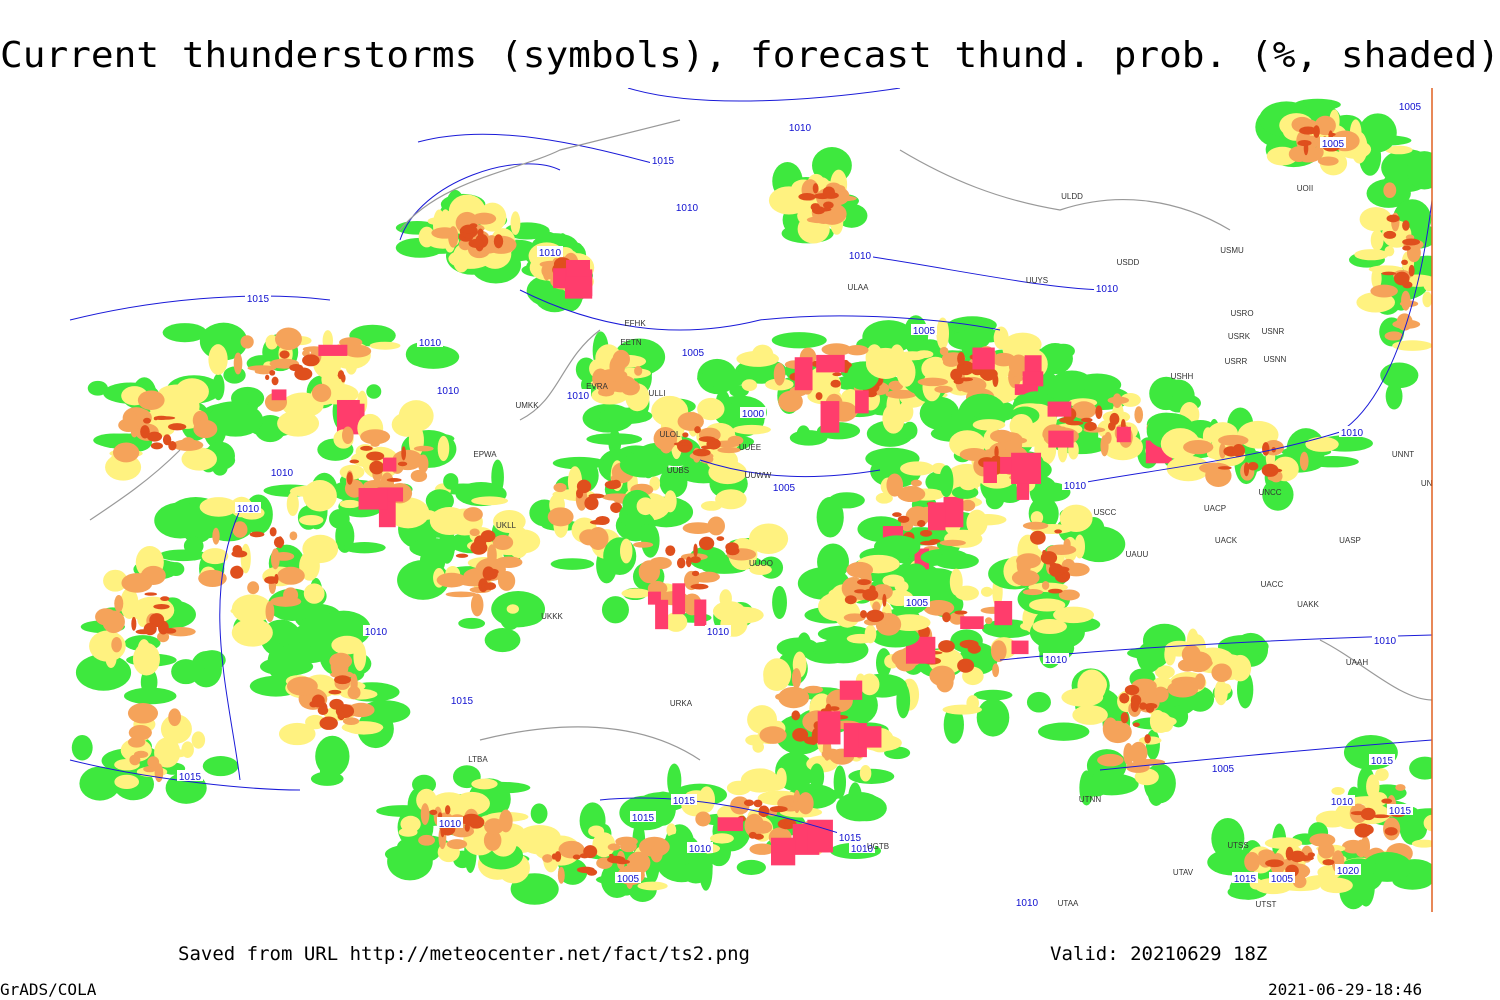 Image resolution: width=1500 pixels, height=1000 pixels. Describe the element at coordinates (1272, 584) in the screenshot. I see `station-label: UACC` at that location.